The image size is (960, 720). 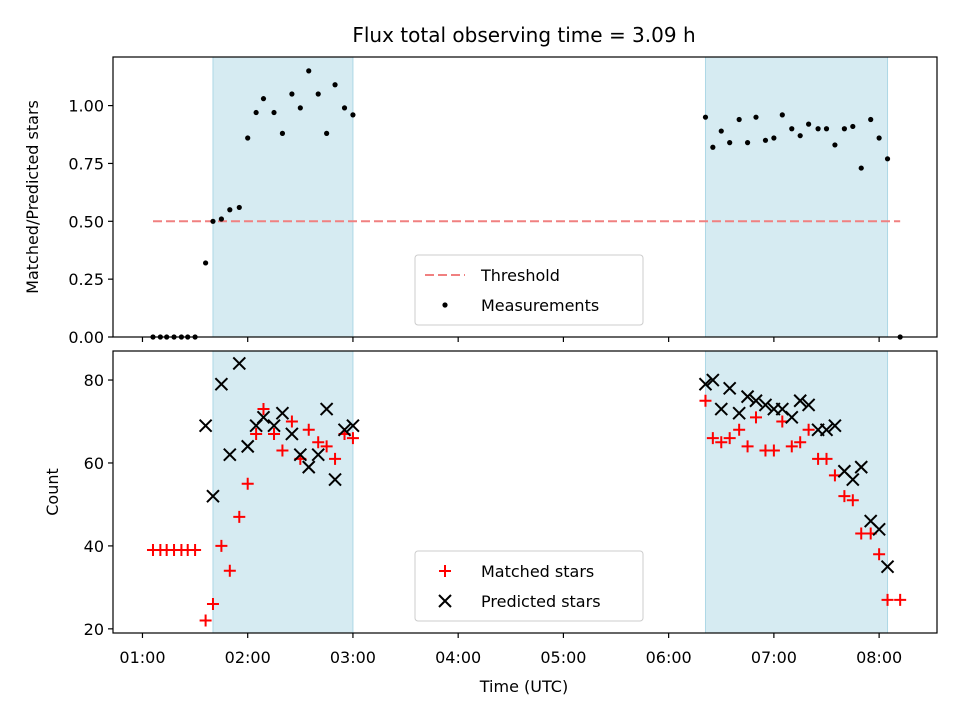 I want to click on legend-matched-swatch, so click(x=445, y=571).